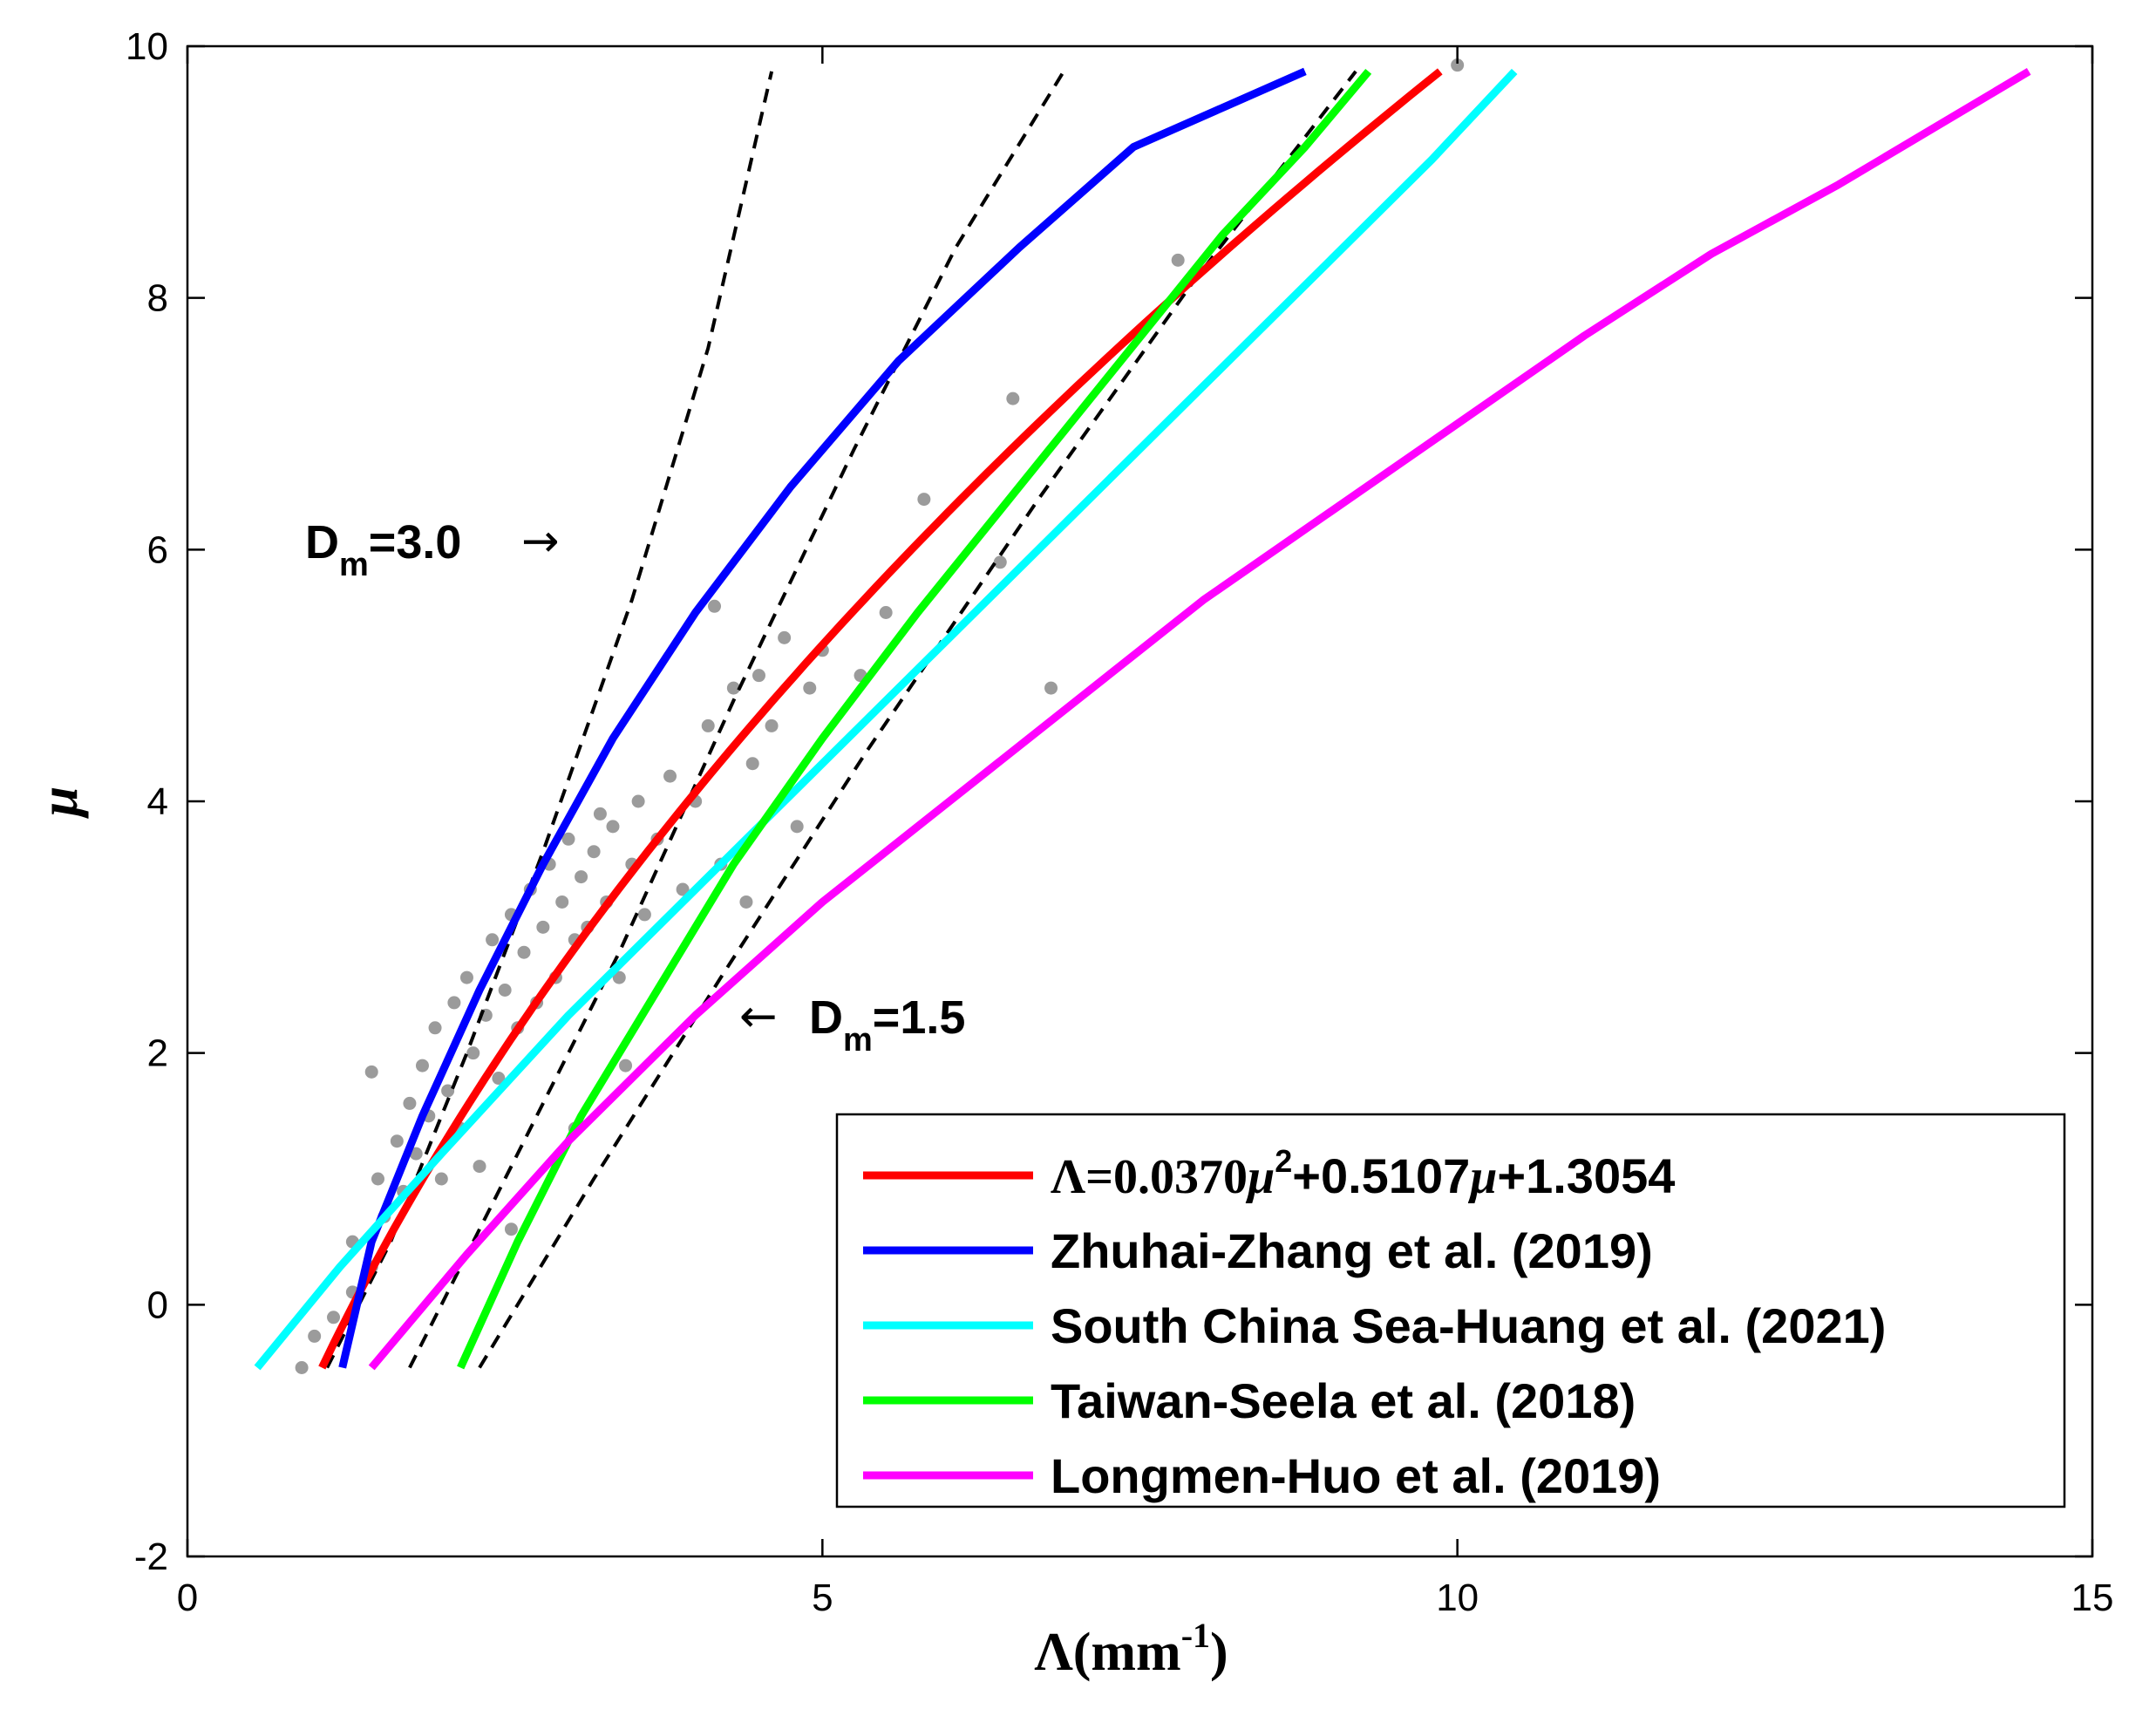 The image size is (2156, 1716). What do you see at coordinates (157, 801) in the screenshot?
I see `y-tick-label: 4` at bounding box center [157, 801].